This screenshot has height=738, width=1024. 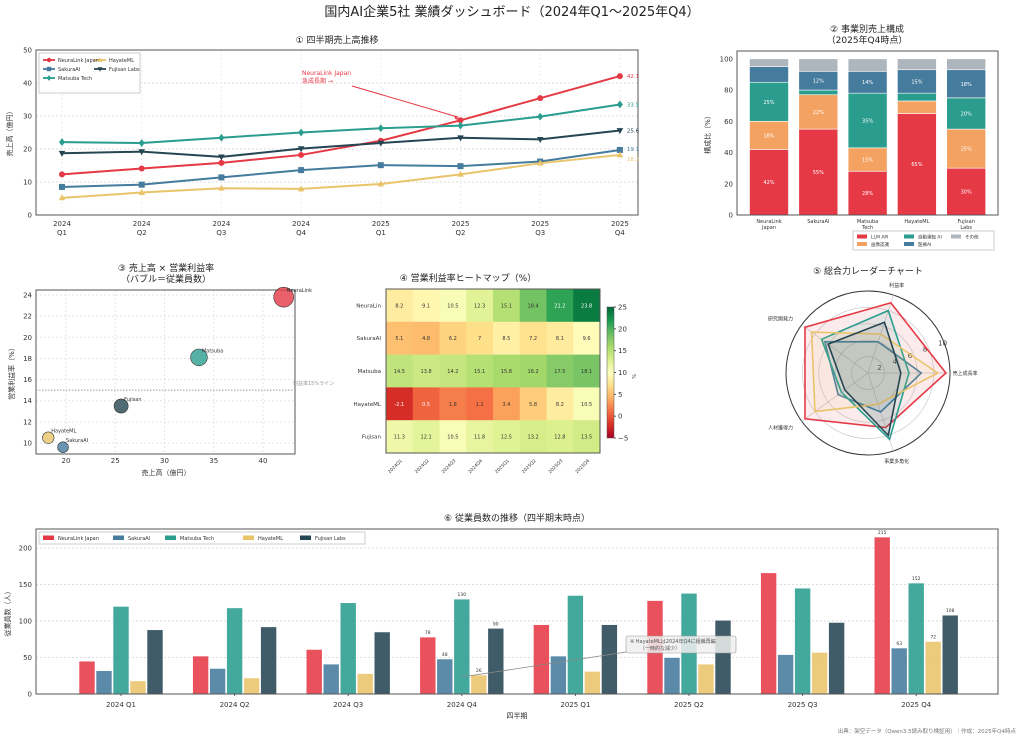 What do you see at coordinates (428, 633) in the screenshot?
I see `bar-value-label: 78` at bounding box center [428, 633].